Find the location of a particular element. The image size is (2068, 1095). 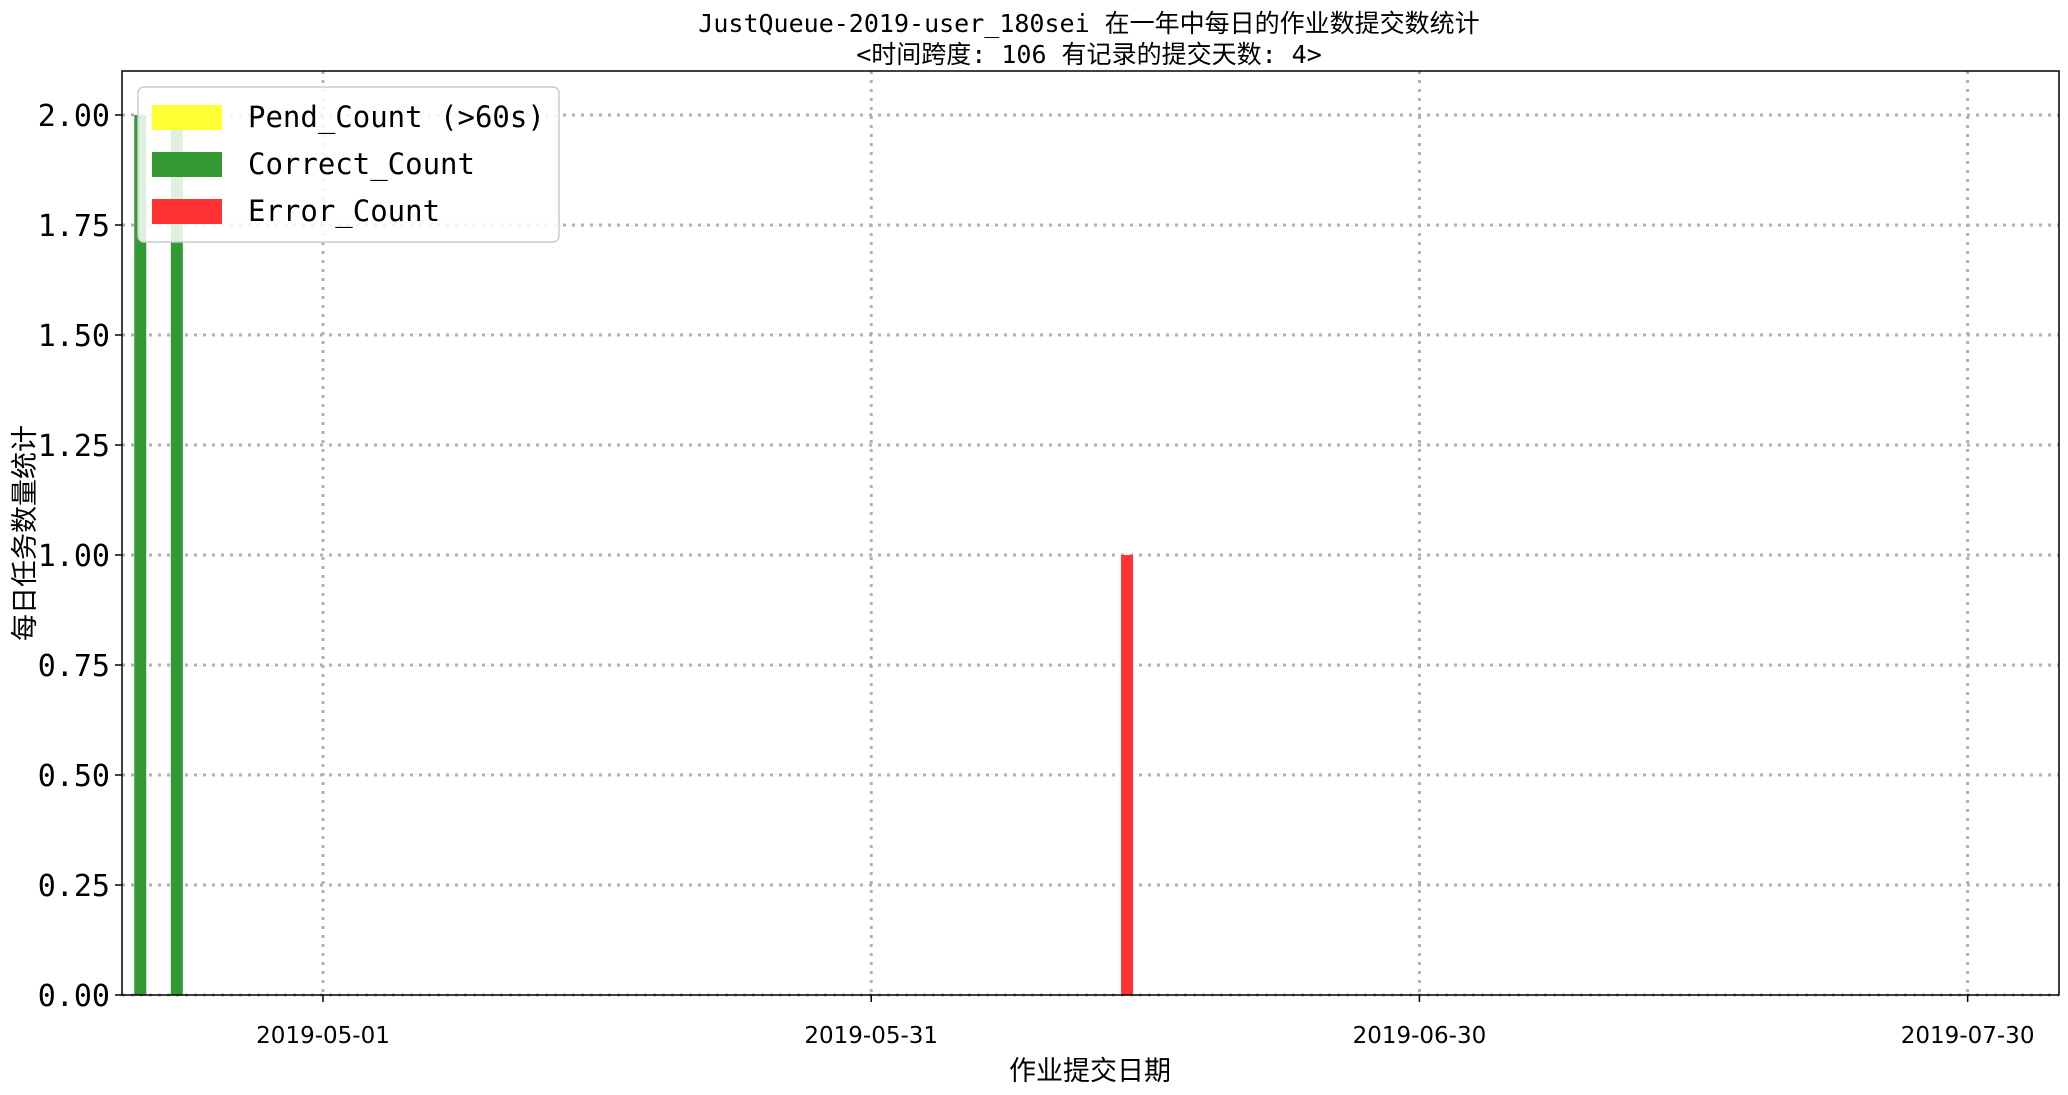

y-tick-label: 1.50 is located at coordinates (74, 336).